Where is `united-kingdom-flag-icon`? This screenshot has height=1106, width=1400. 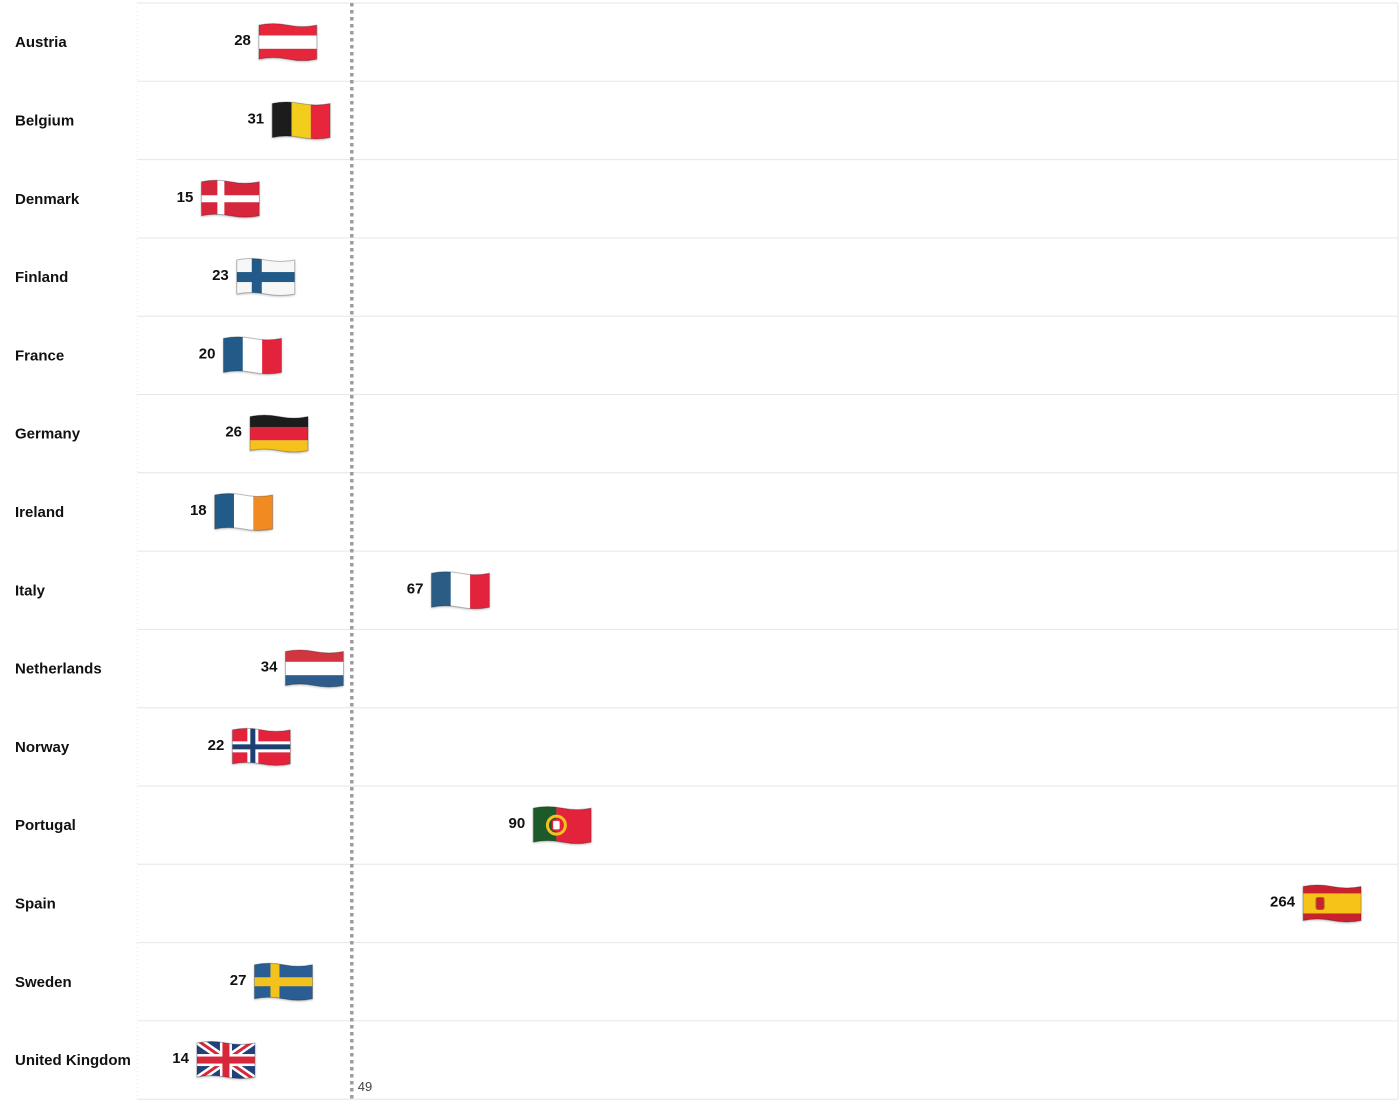
united-kingdom-flag-icon is located at coordinates (226, 1060).